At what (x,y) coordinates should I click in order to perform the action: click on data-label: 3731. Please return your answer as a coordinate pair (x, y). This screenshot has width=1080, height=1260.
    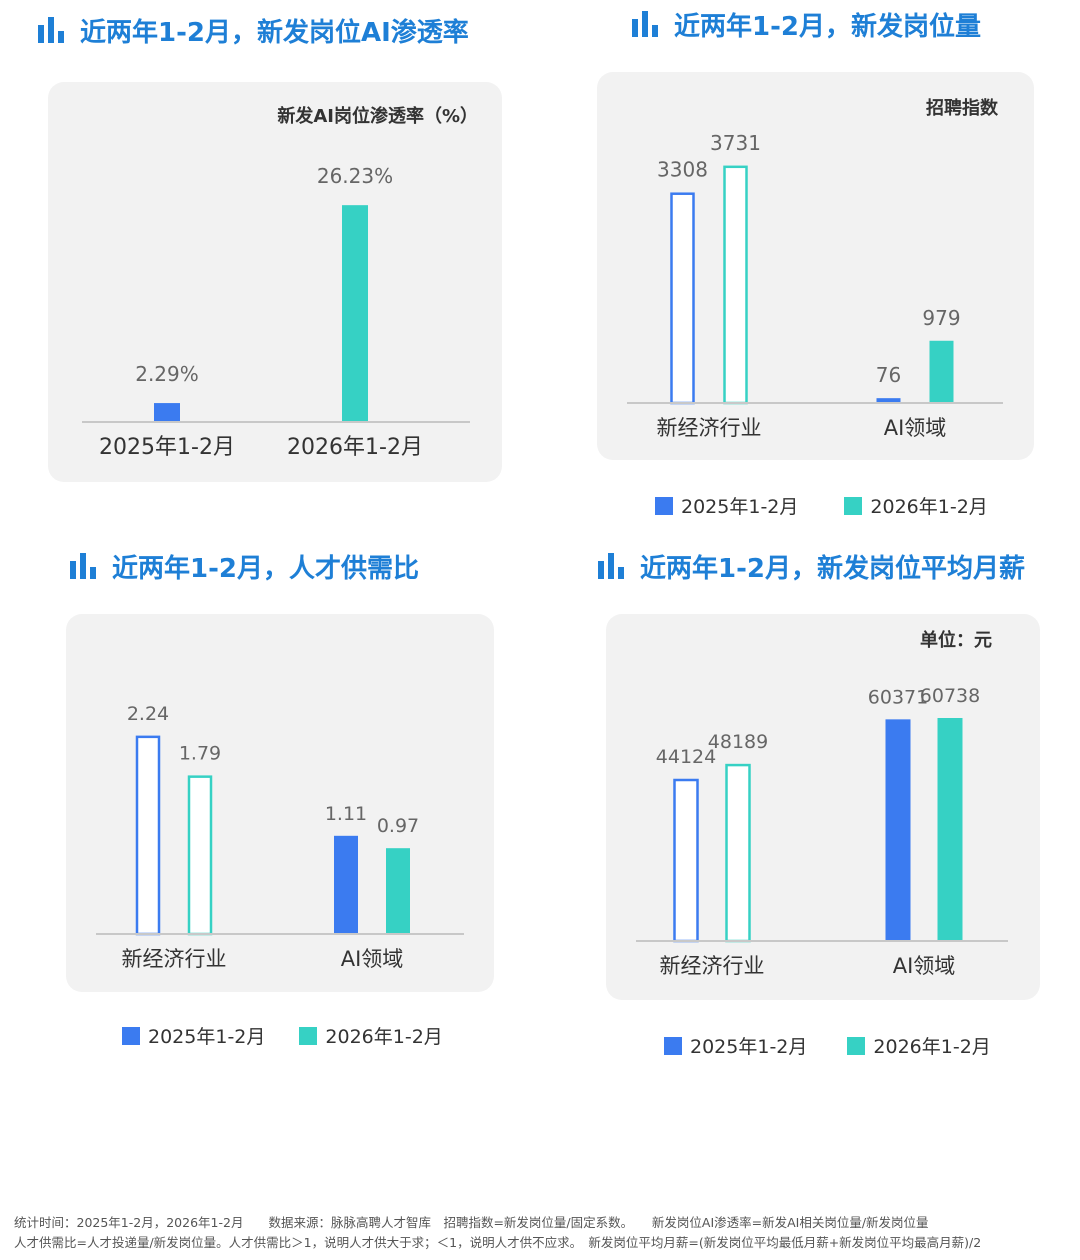
    Looking at the image, I should click on (735, 143).